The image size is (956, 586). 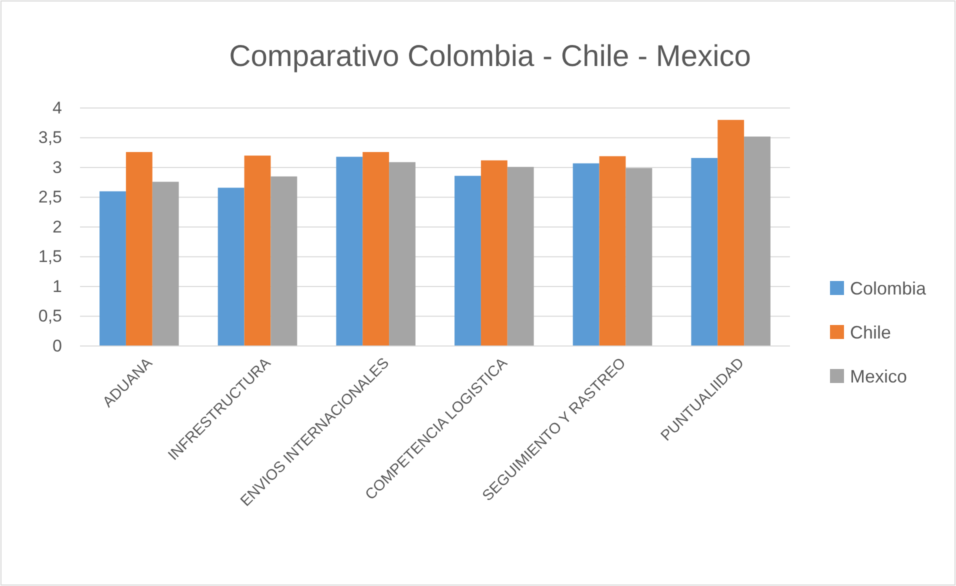 What do you see at coordinates (871, 332) in the screenshot?
I see `legend-label: Chile` at bounding box center [871, 332].